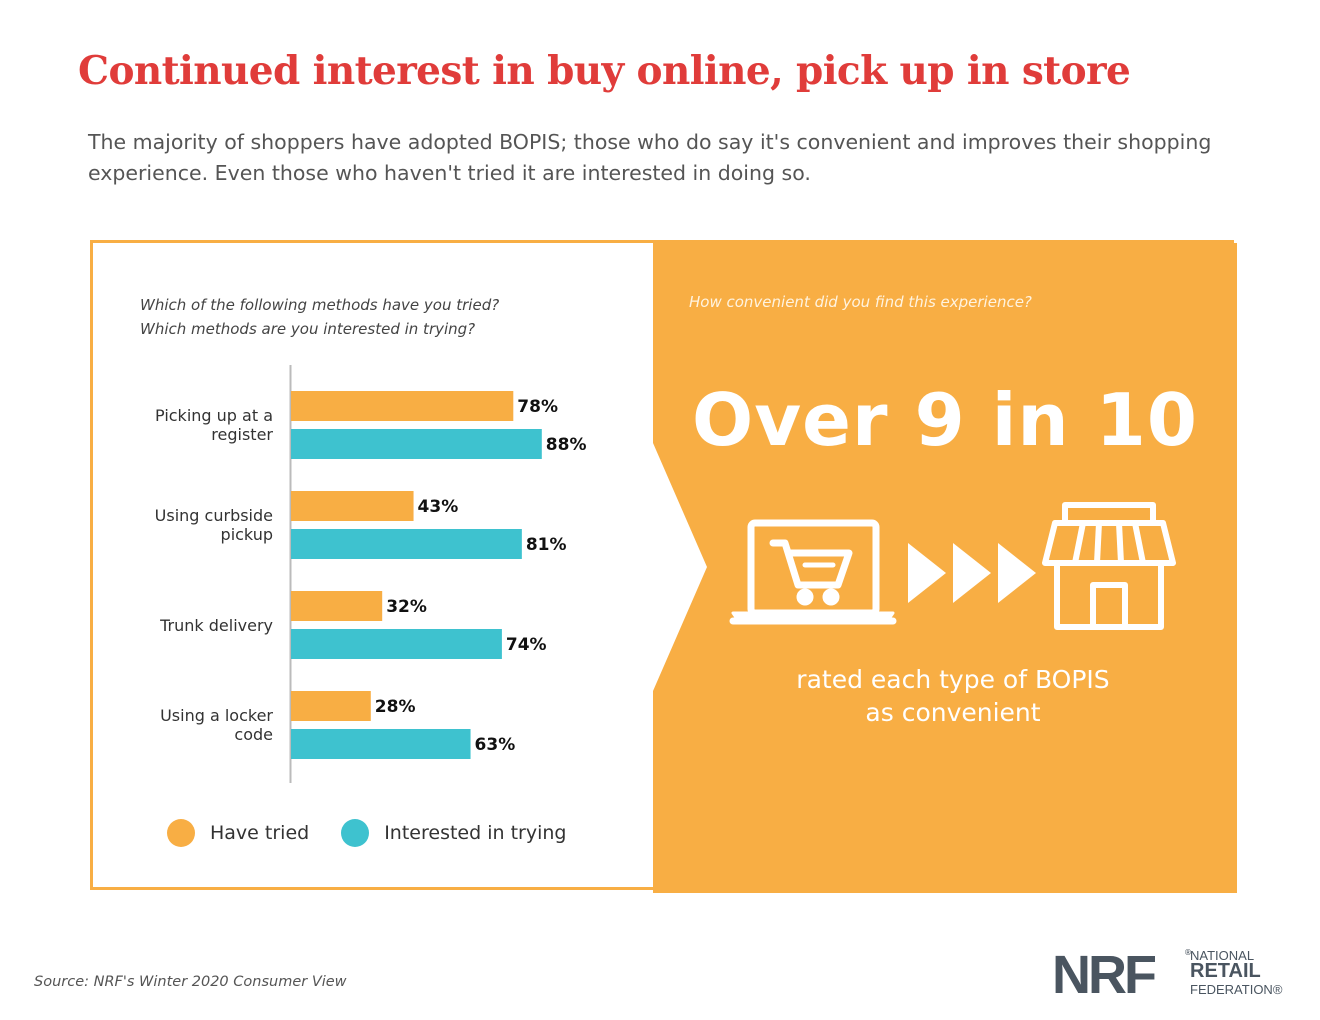 The image size is (1320, 1020). I want to click on legend-label-interested: Interested in trying, so click(475, 833).